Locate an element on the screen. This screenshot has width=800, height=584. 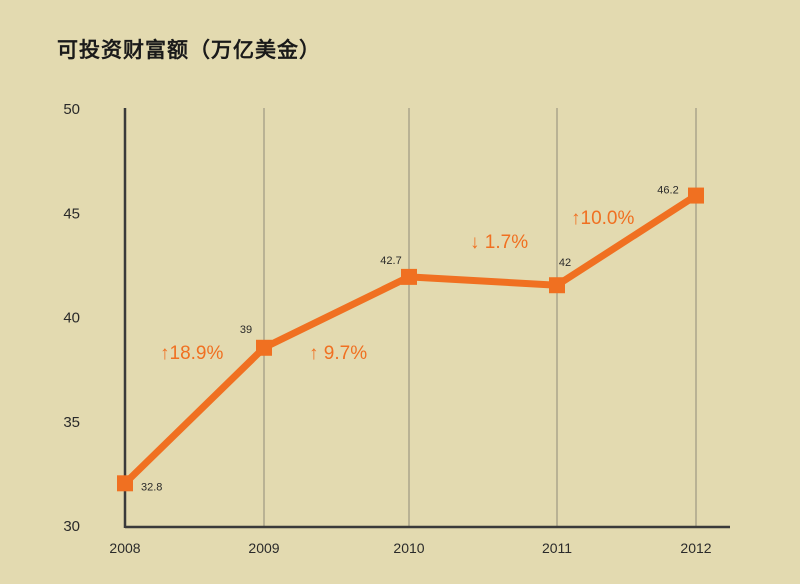
y-tick-label: 35 is located at coordinates (71, 422).